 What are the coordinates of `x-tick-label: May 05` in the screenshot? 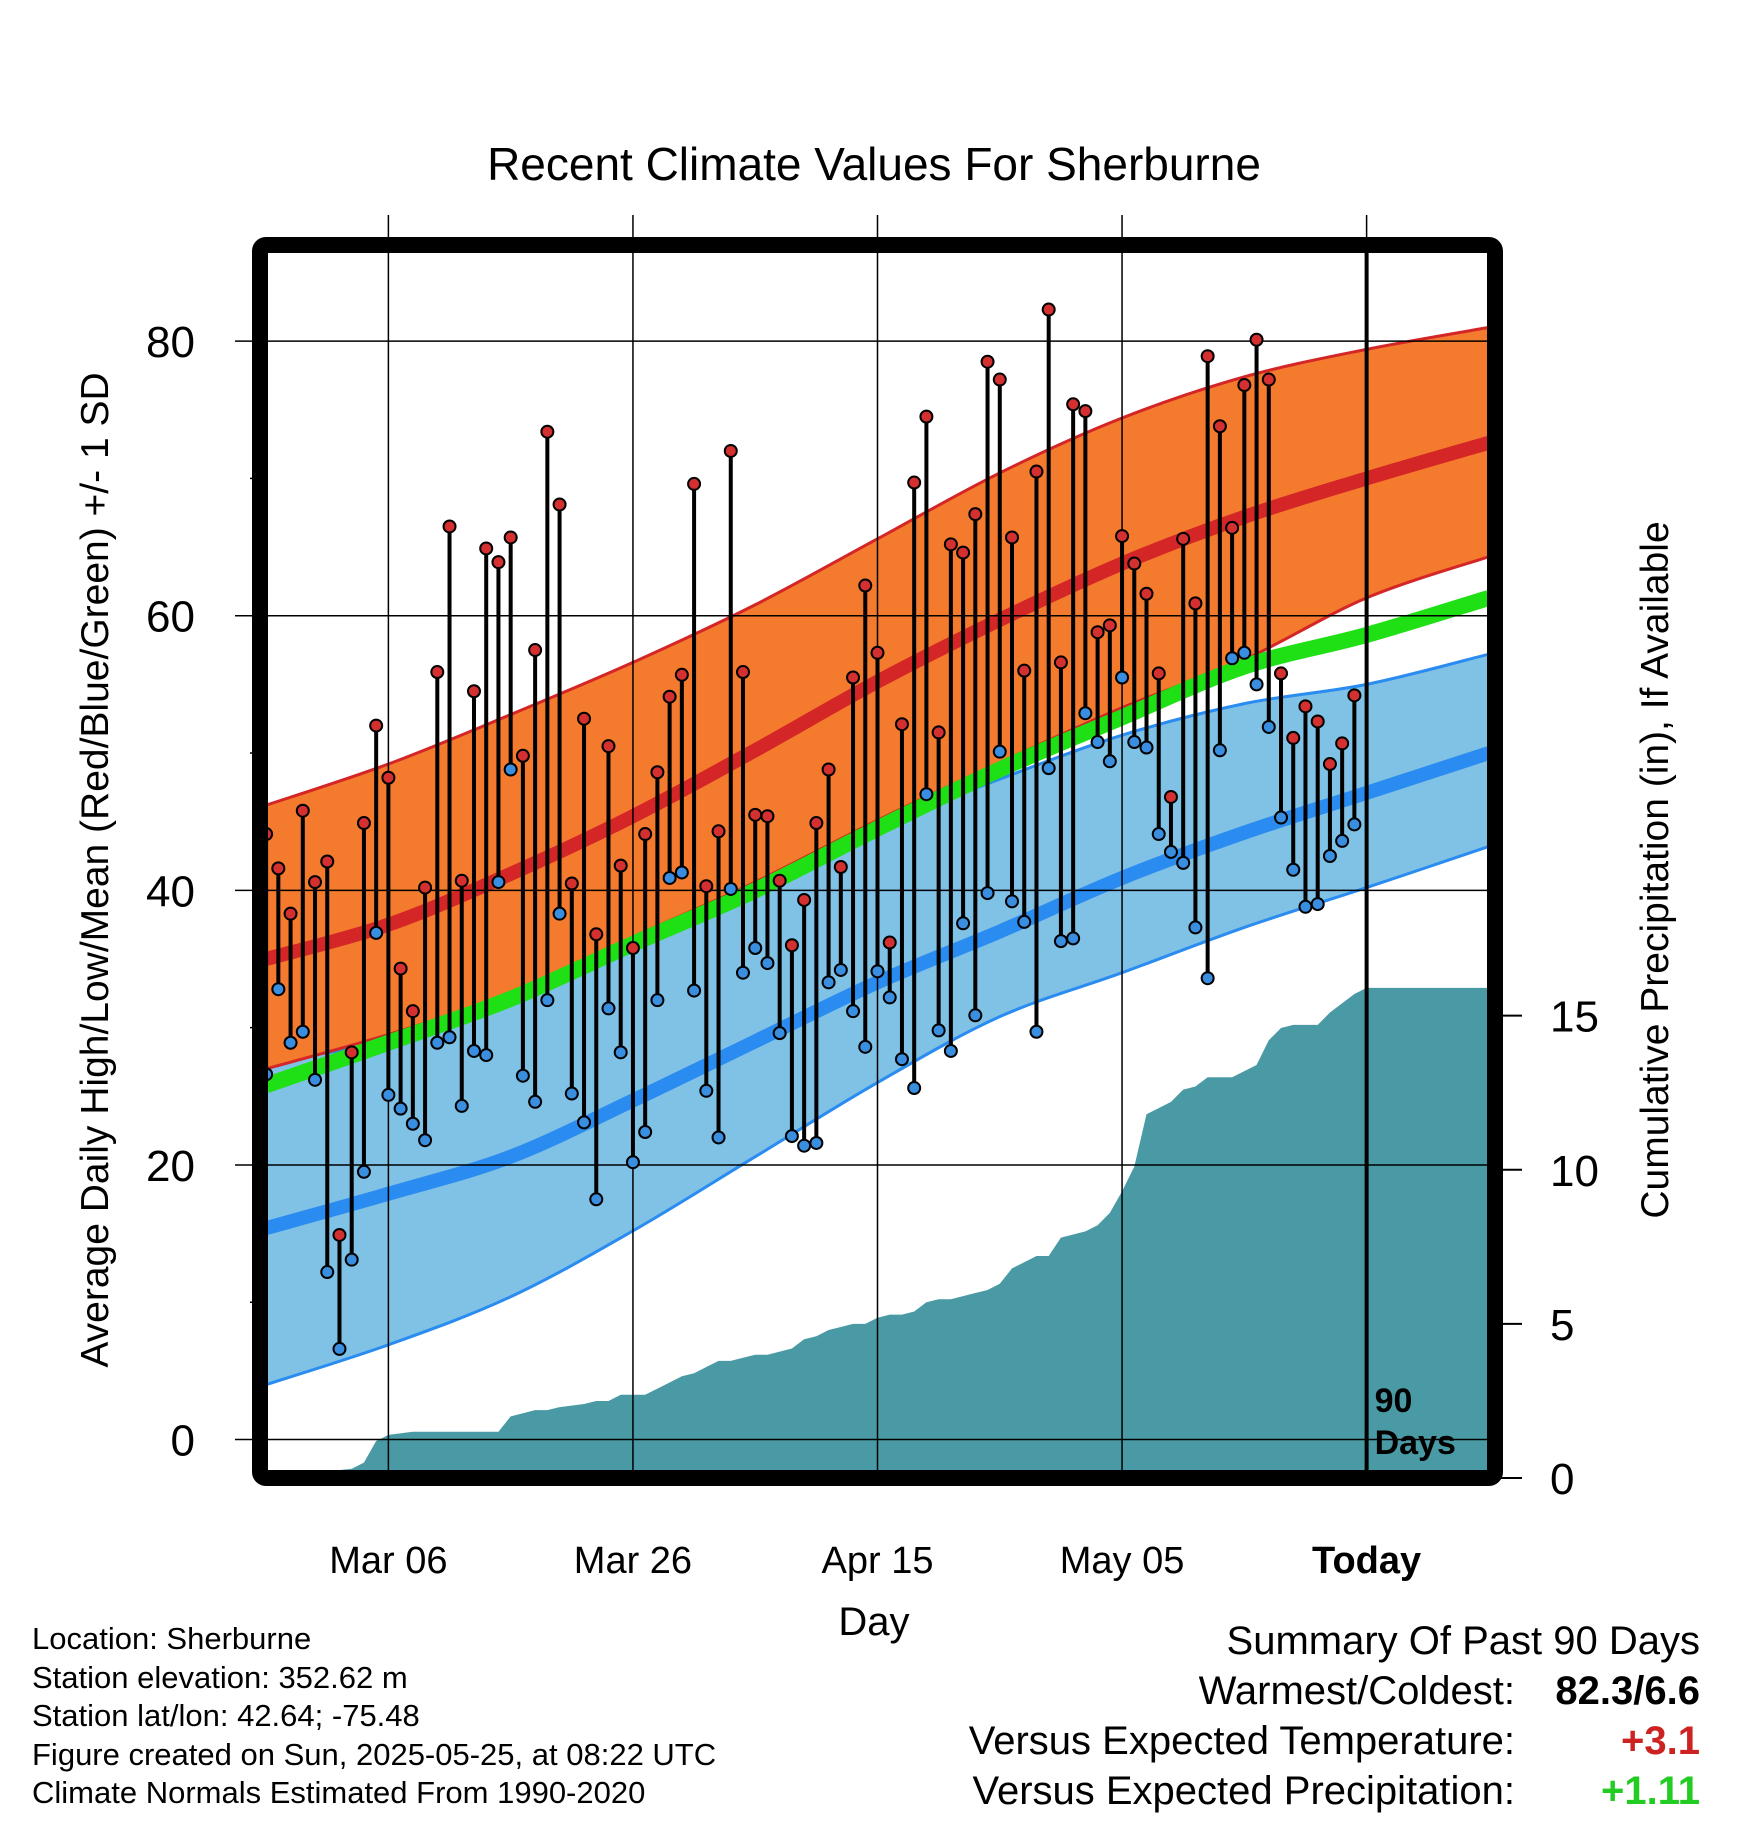 It's located at (1122, 1561).